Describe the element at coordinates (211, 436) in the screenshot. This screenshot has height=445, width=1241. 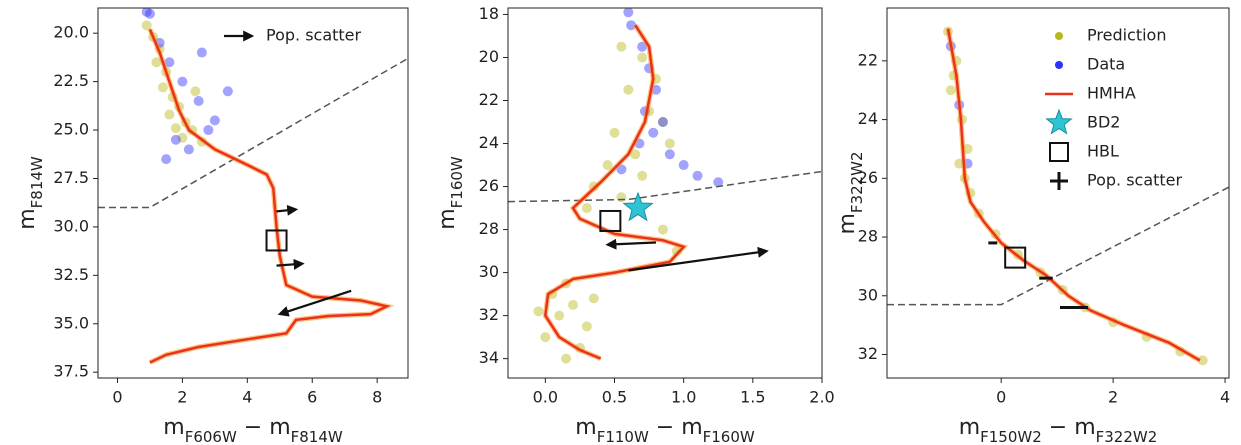
I see `axis-label-subscript: F606W` at that location.